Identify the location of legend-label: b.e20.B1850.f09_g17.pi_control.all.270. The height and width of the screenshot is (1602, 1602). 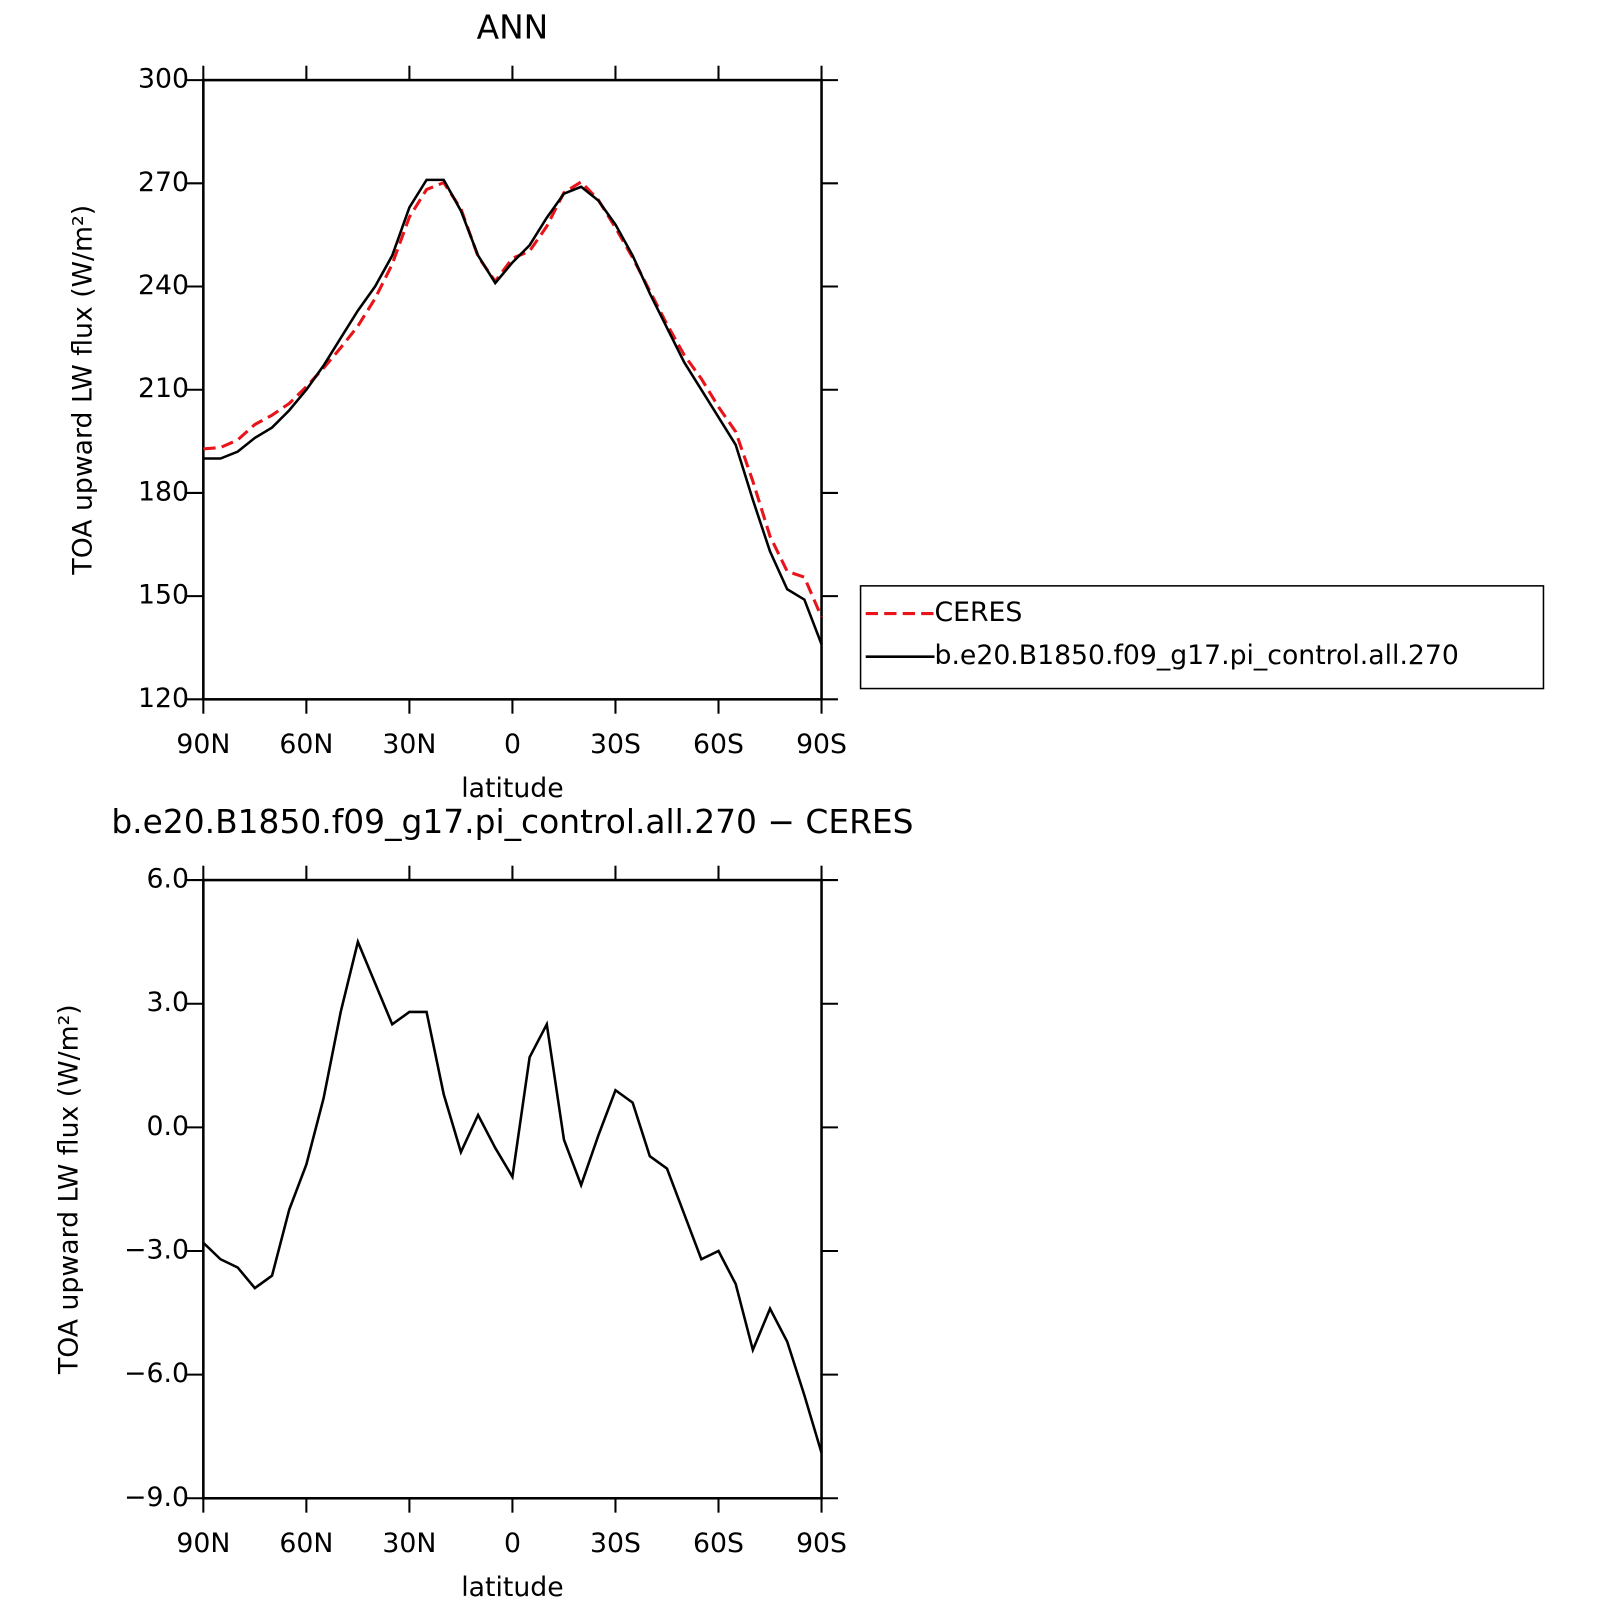
(1197, 655).